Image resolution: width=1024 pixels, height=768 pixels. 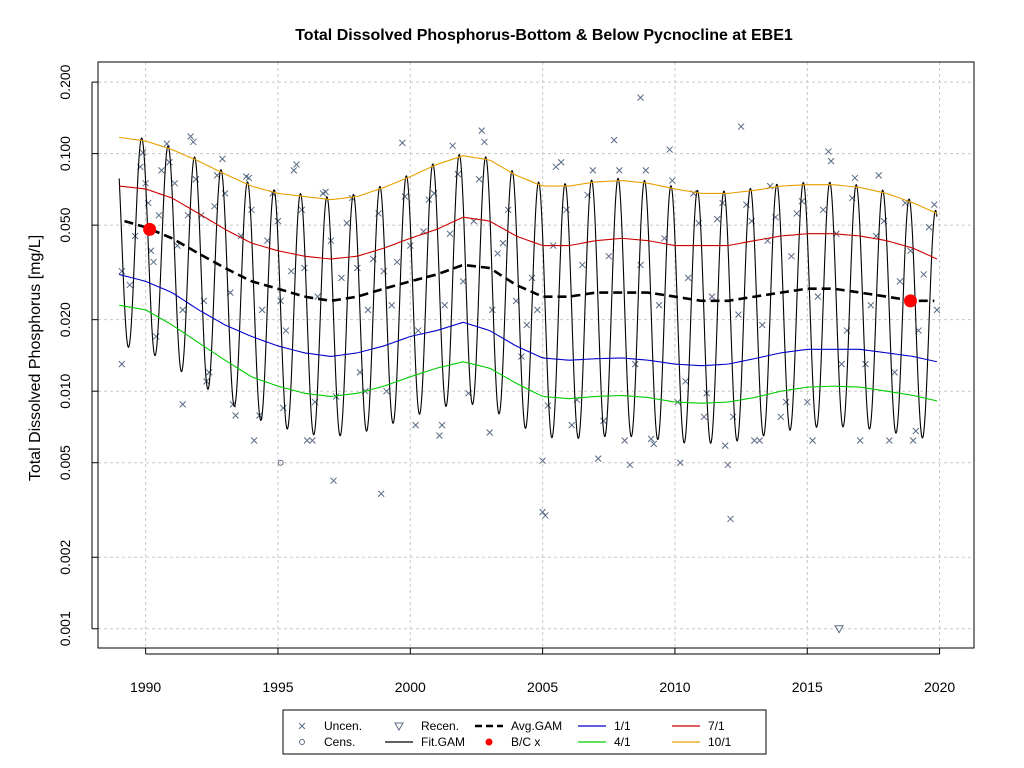 What do you see at coordinates (65, 153) in the screenshot?
I see `y-tick-label: 0.100` at bounding box center [65, 153].